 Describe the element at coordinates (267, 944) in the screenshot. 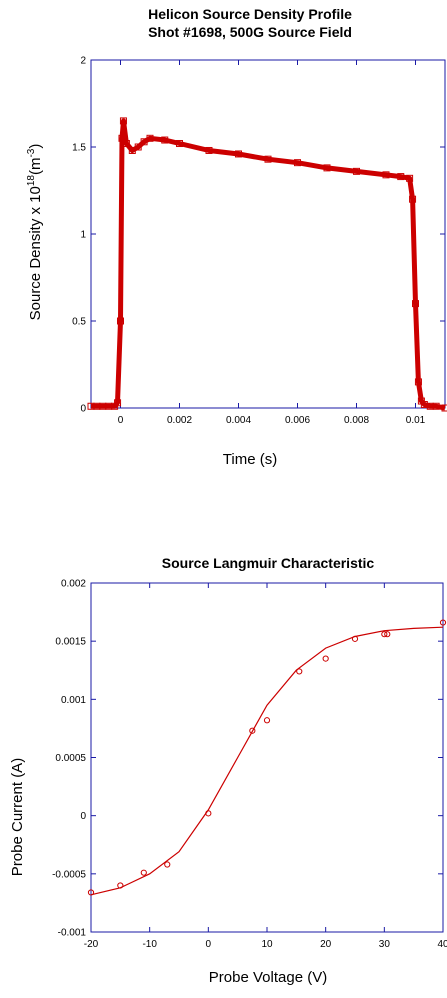

I see `x-tick-label: 10` at that location.